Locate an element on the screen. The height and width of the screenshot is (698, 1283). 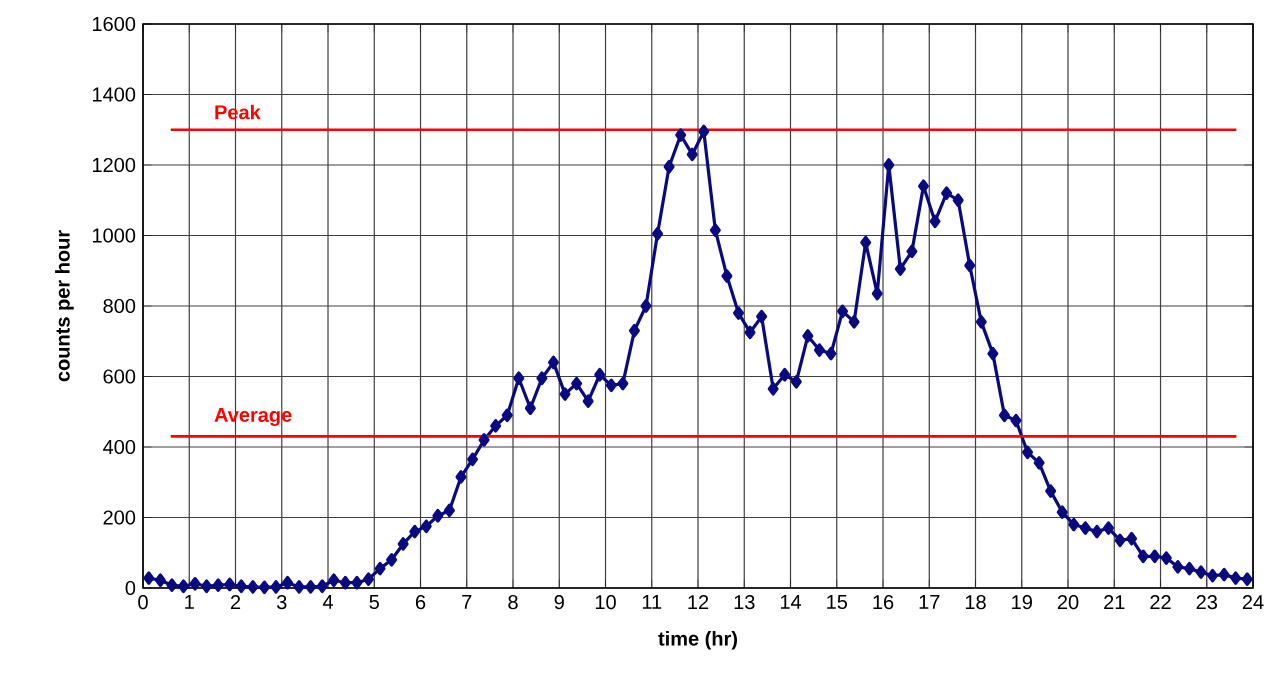
x-tick-label: 5 is located at coordinates (374, 602).